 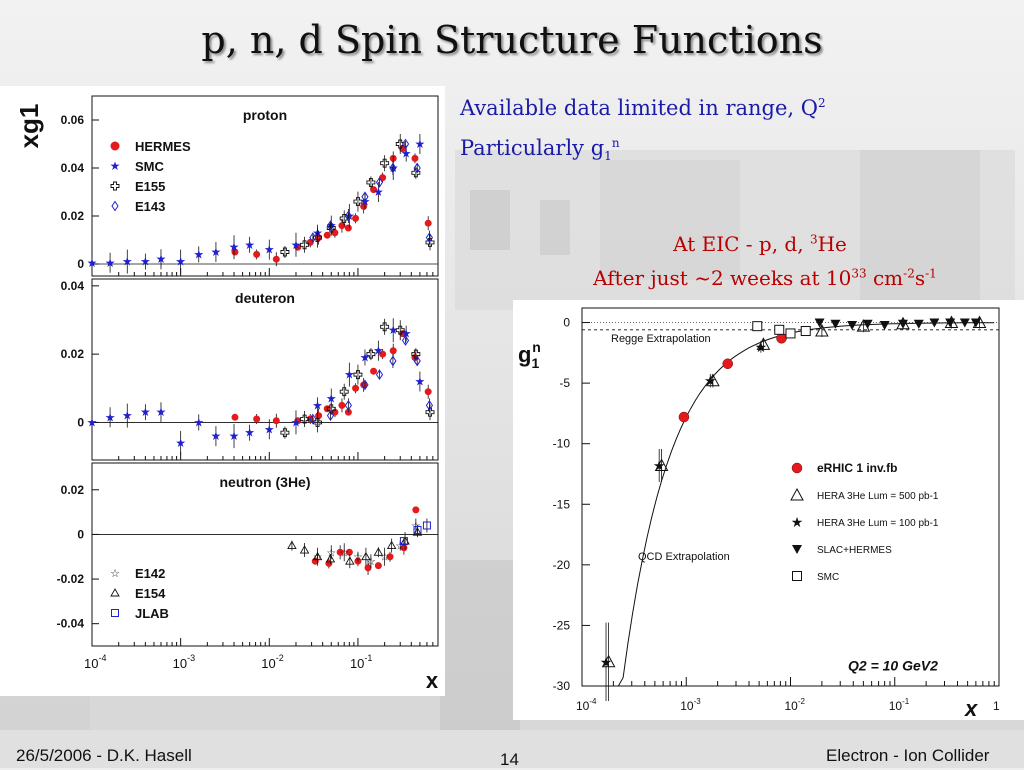 What do you see at coordinates (73, 120) in the screenshot?
I see `y-tick-label: 0.06` at bounding box center [73, 120].